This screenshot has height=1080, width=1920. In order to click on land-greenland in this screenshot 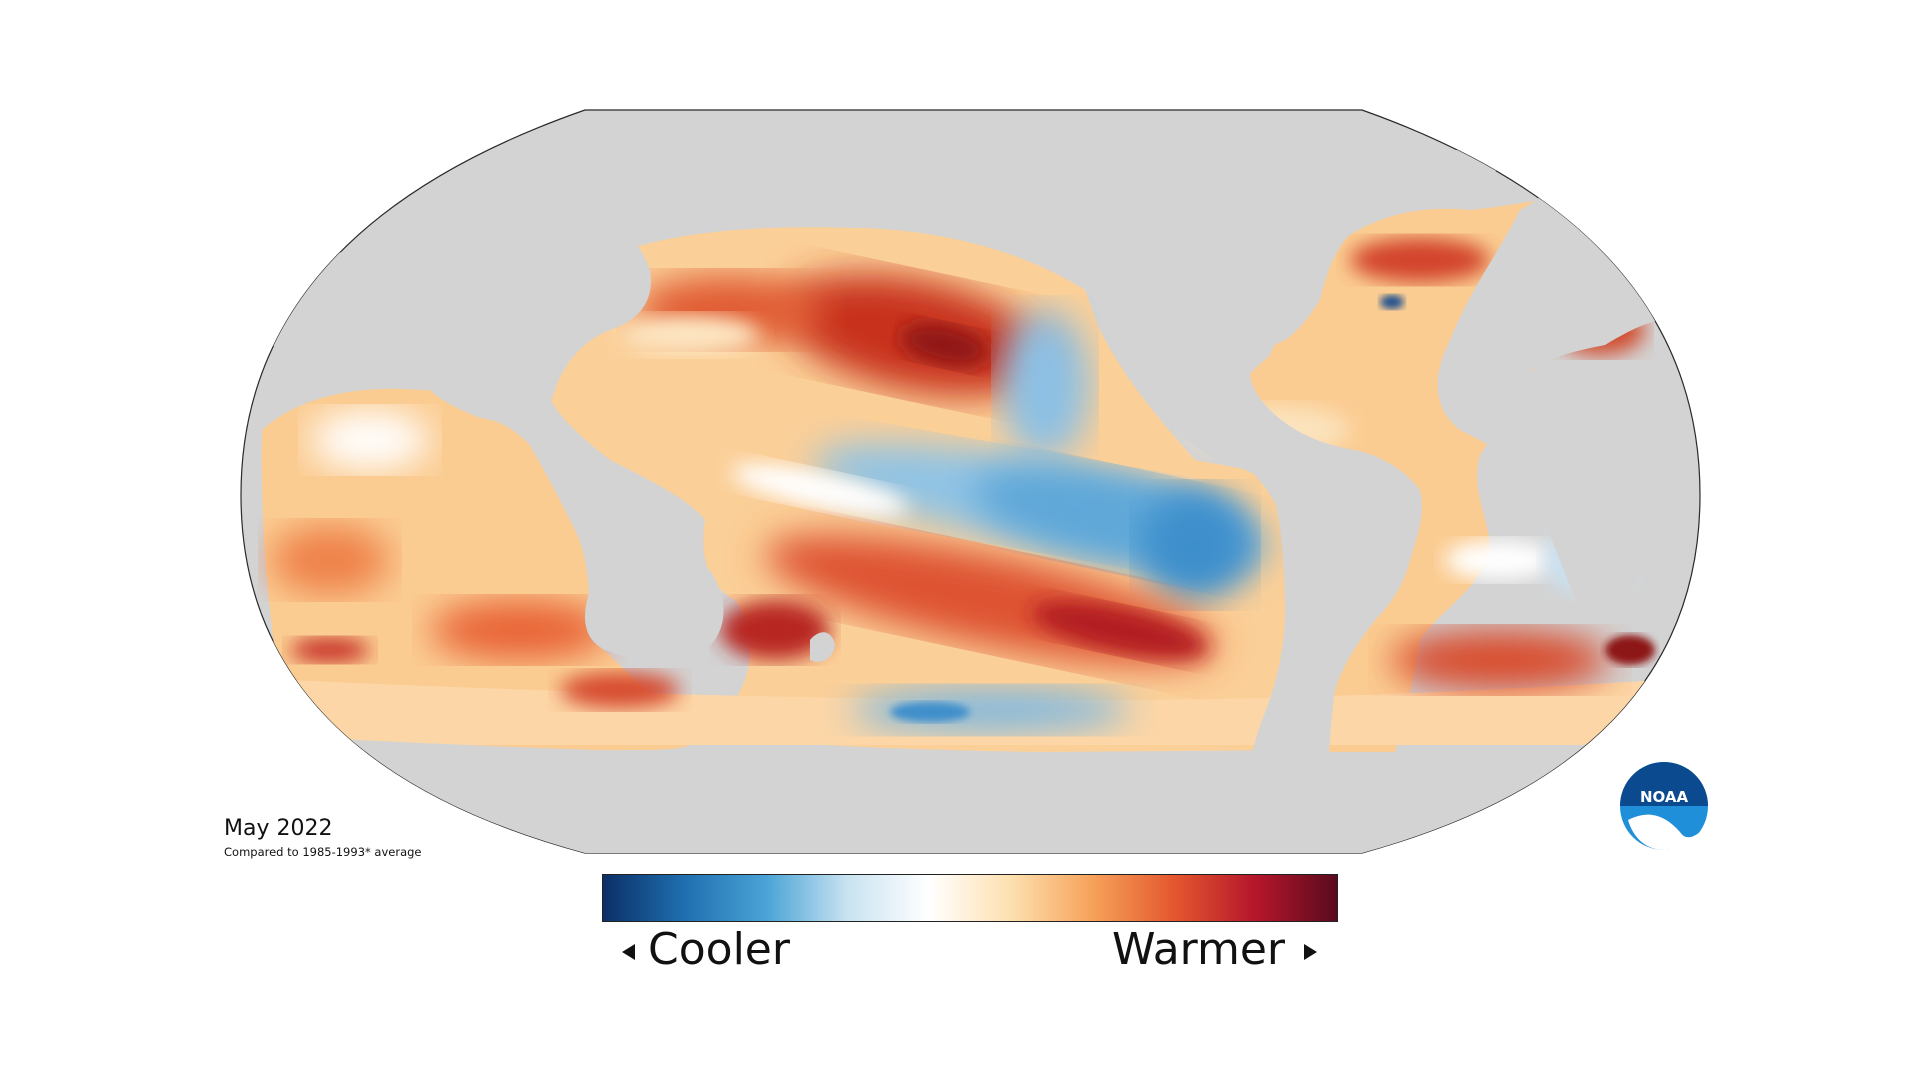, I will do `click(1440, 177)`.